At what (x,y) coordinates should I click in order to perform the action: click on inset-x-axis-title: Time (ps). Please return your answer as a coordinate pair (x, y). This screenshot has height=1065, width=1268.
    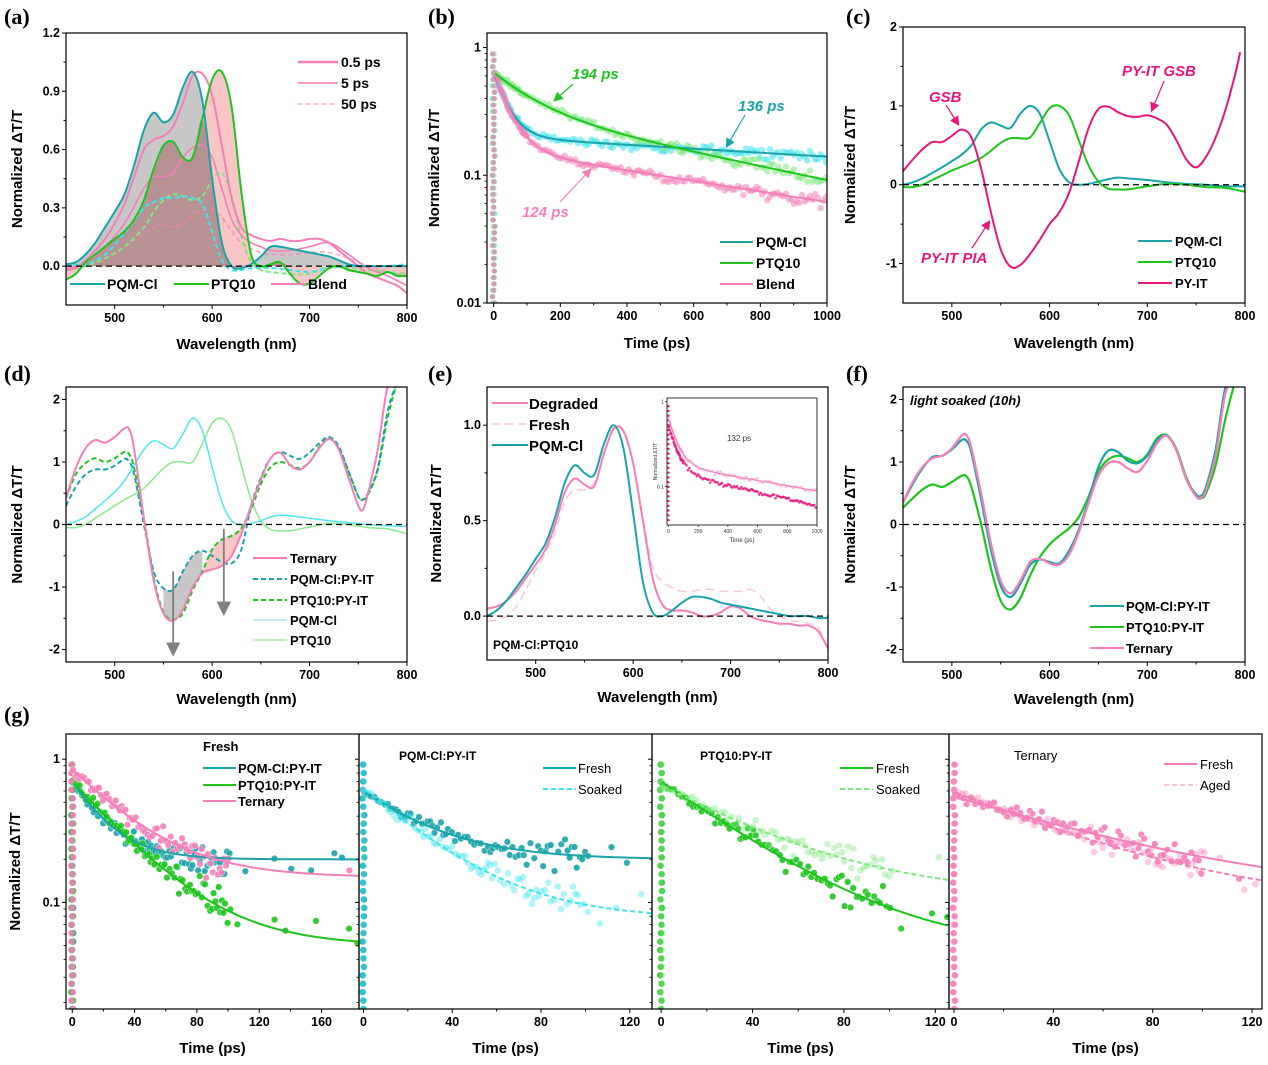
    Looking at the image, I should click on (741, 541).